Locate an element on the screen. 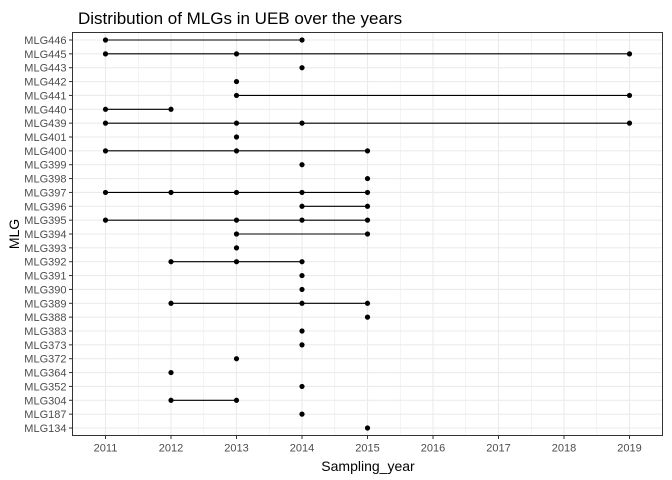 The height and width of the screenshot is (480, 672). y-tick-label: MLG391 is located at coordinates (45, 277).